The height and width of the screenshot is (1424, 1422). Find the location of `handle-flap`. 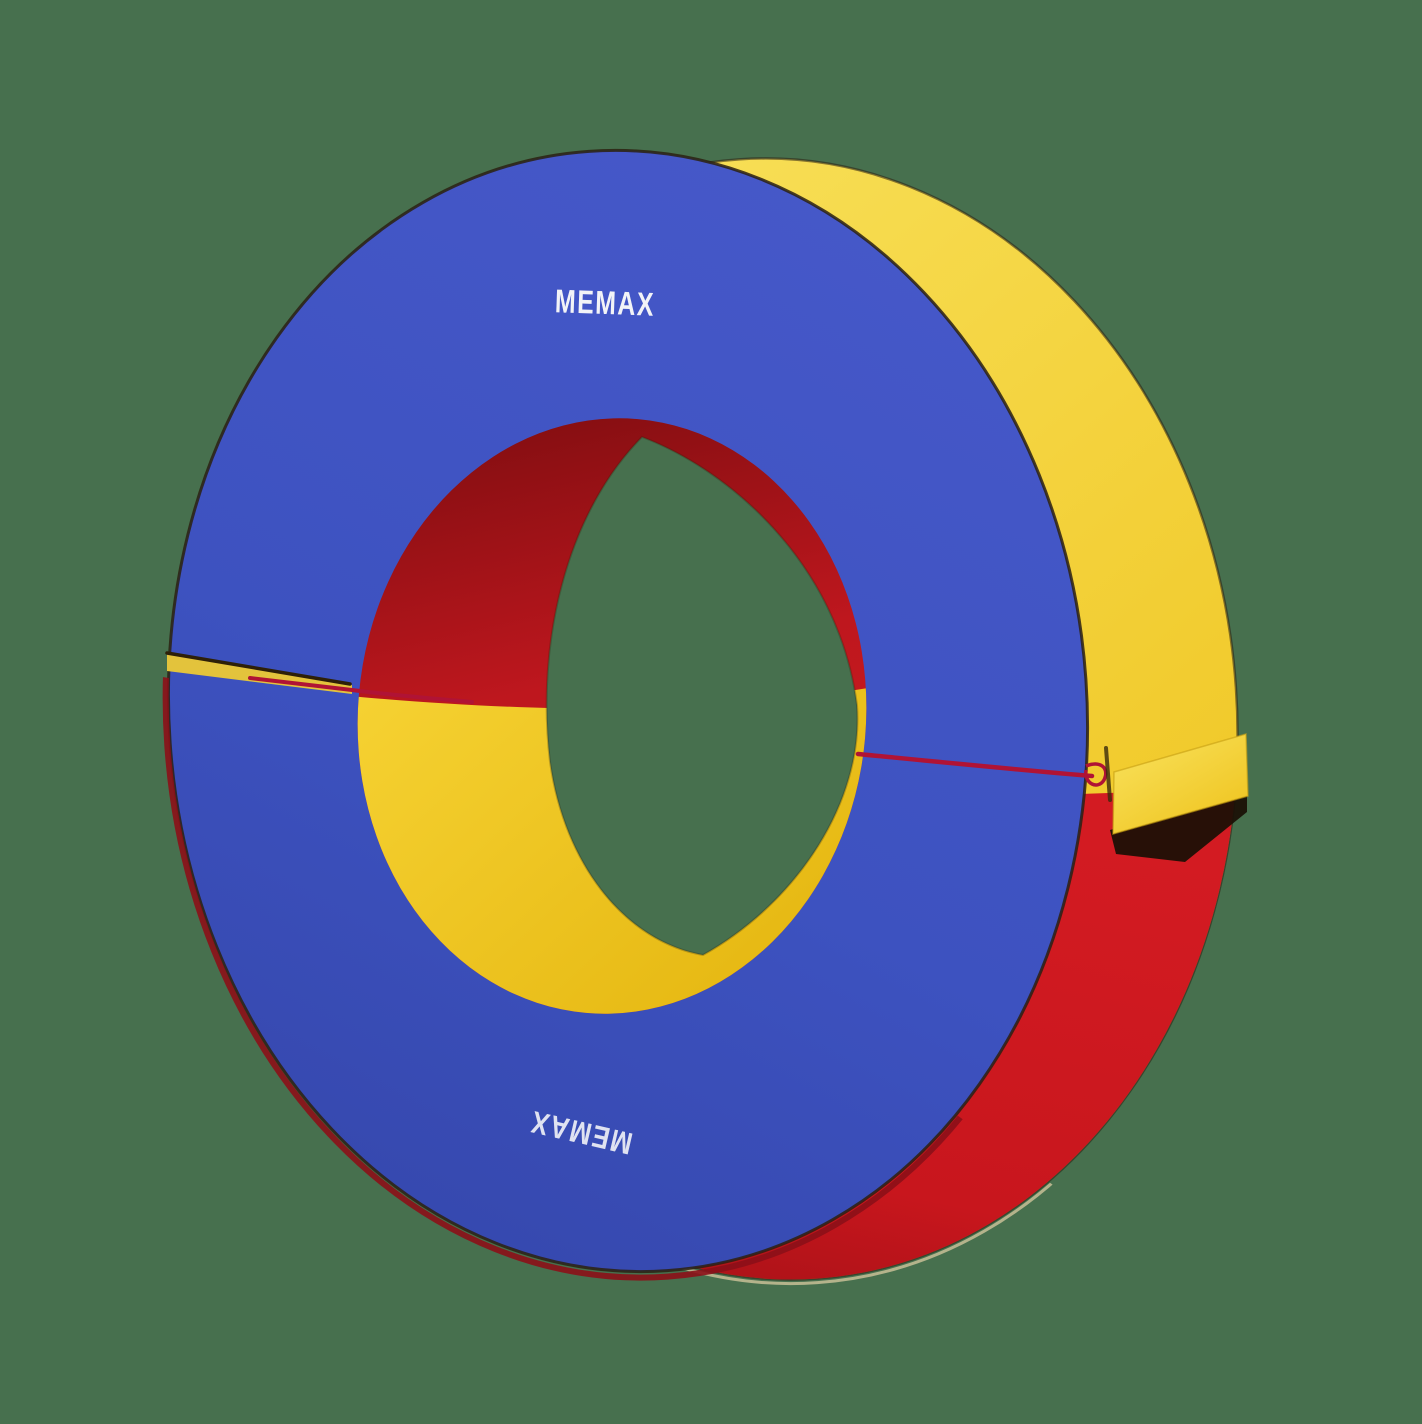

handle-flap is located at coordinates (1180, 784).